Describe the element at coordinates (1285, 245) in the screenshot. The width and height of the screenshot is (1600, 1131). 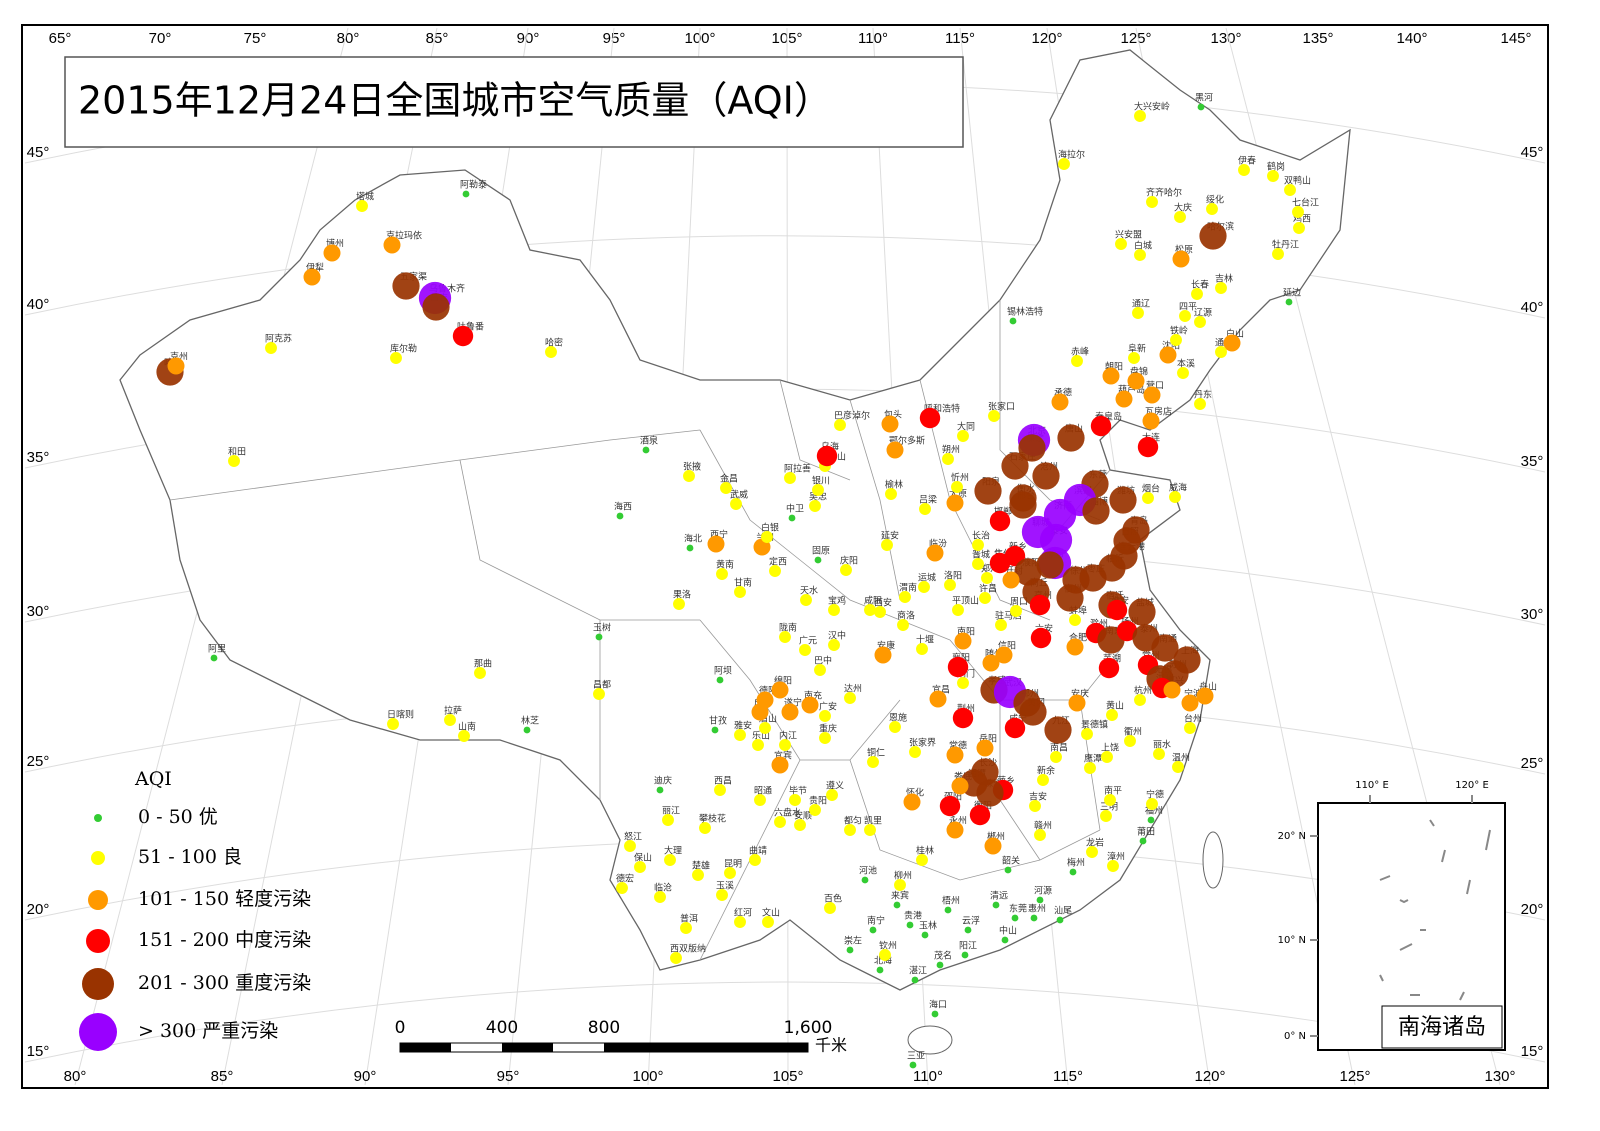
I see `city-label: 牡丹江` at that location.